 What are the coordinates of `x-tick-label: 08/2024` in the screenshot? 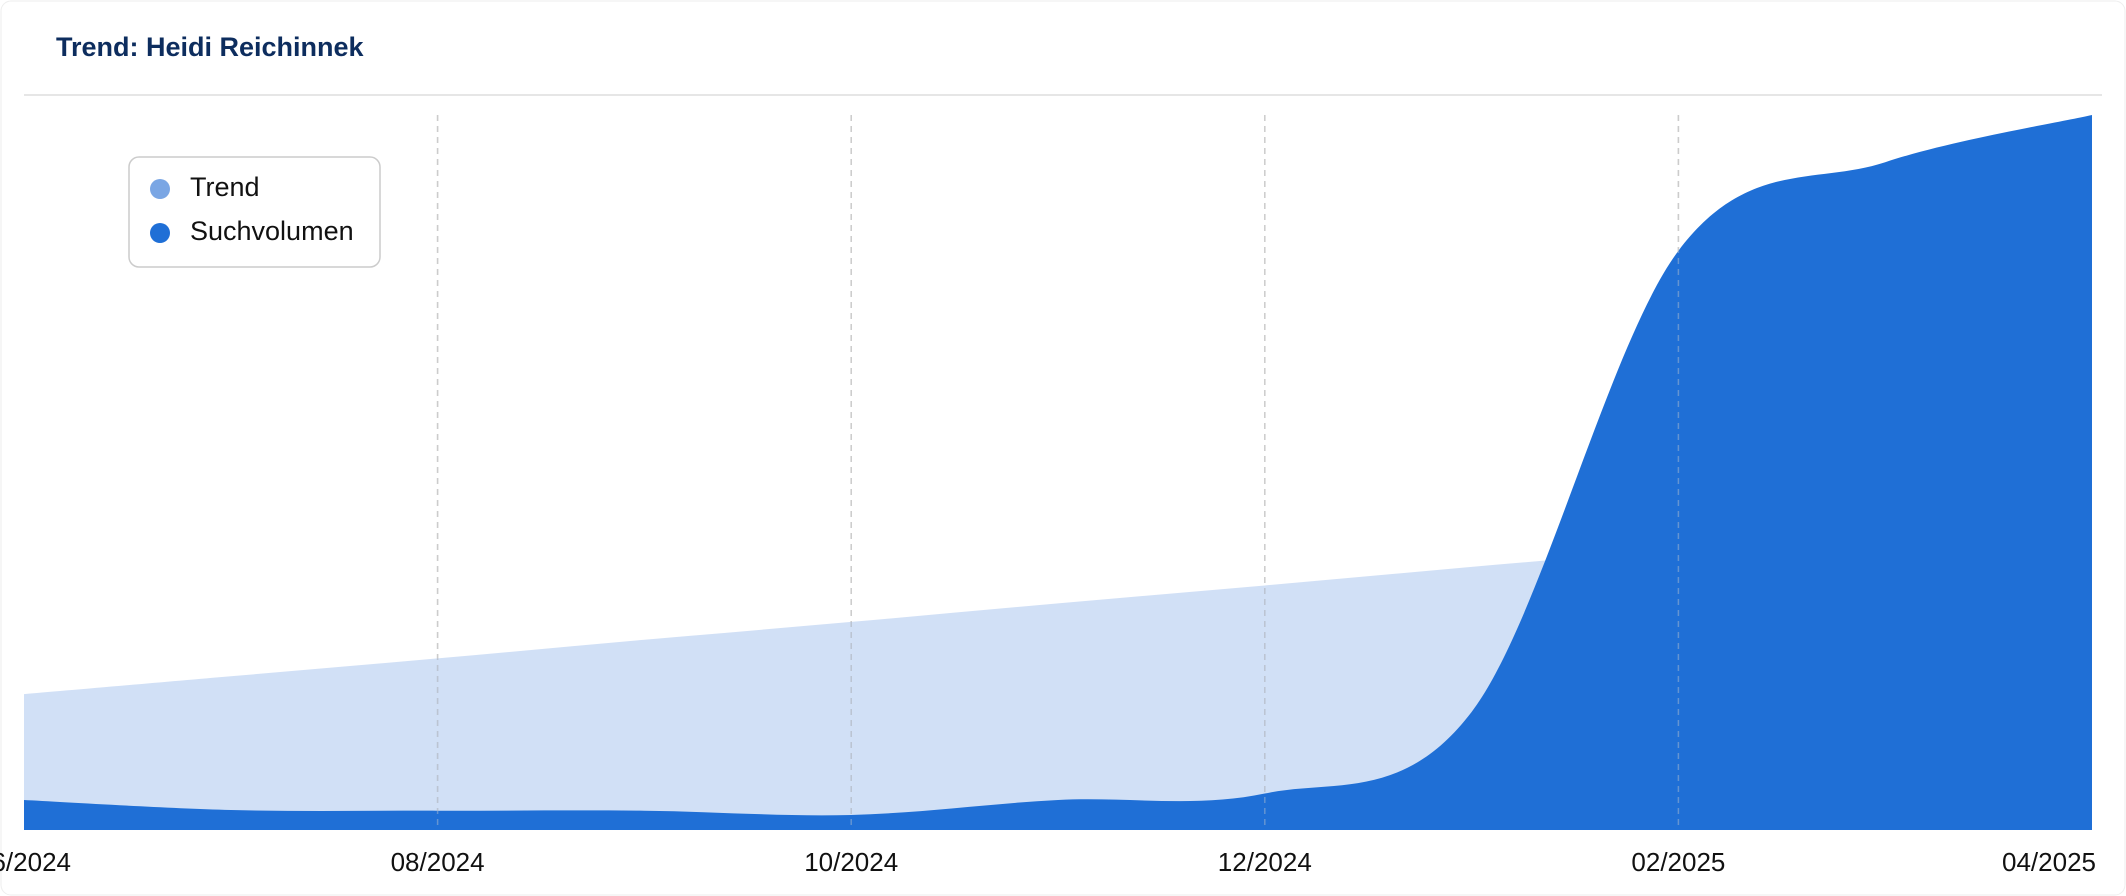 It's located at (438, 862).